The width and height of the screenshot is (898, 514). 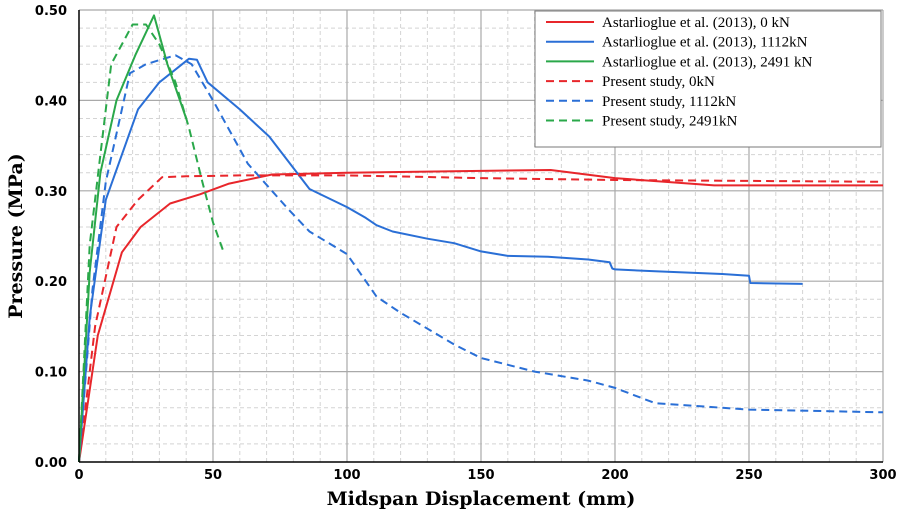 What do you see at coordinates (882, 475) in the screenshot?
I see `x-tick-label: 300` at bounding box center [882, 475].